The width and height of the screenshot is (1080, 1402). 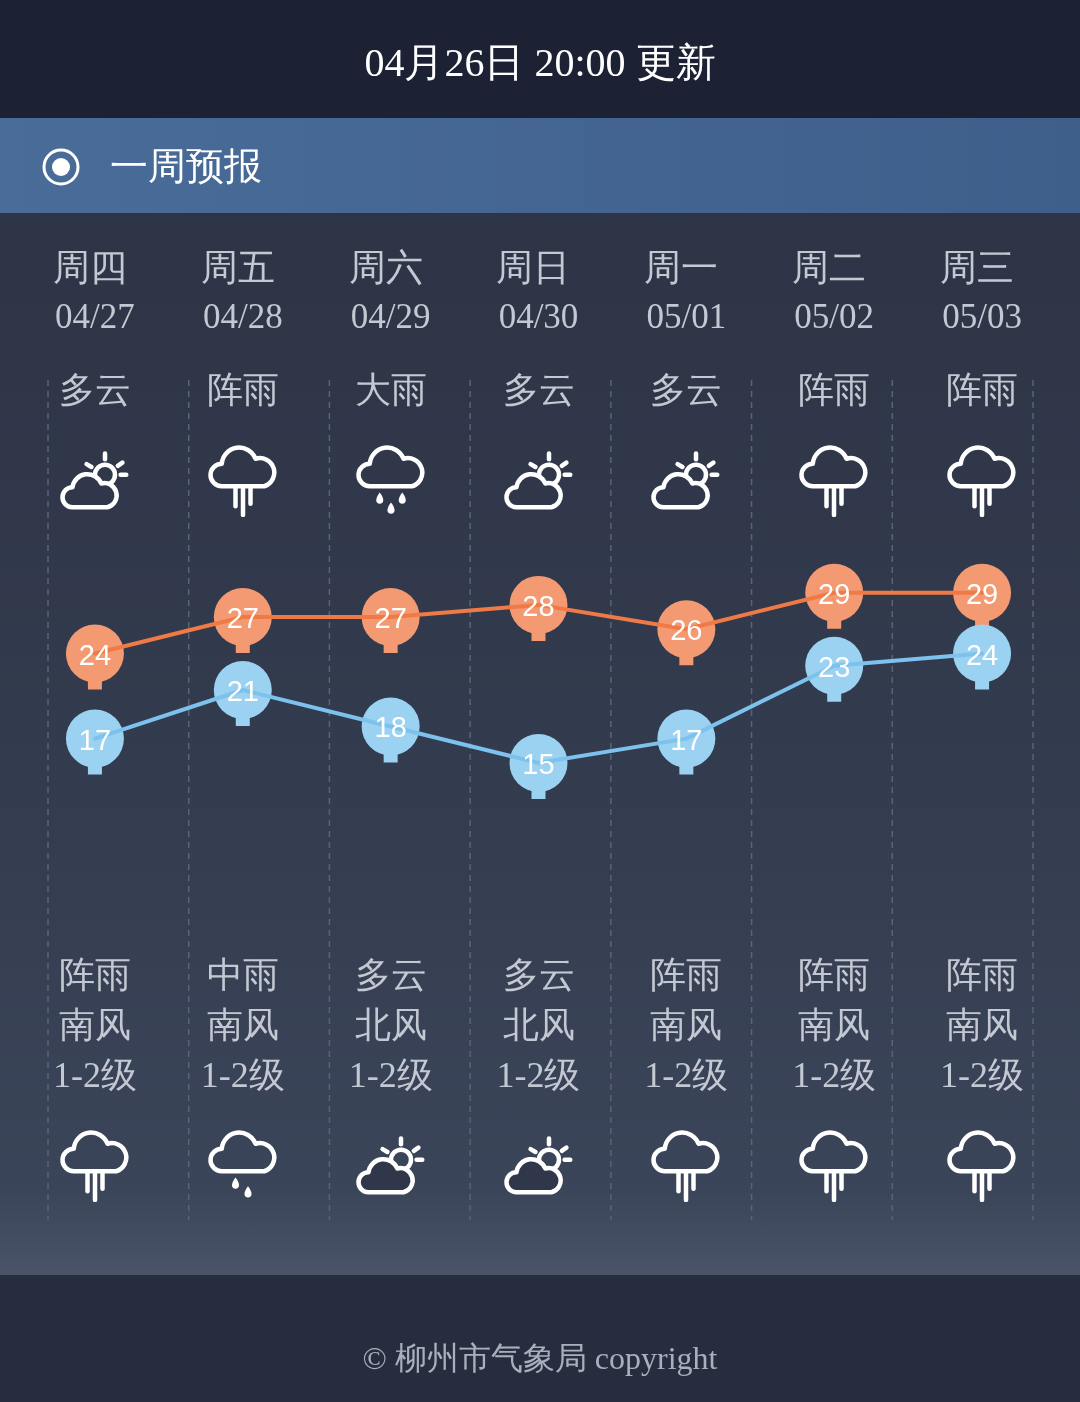 I want to click on text: 中雨, so click(x=242, y=975).